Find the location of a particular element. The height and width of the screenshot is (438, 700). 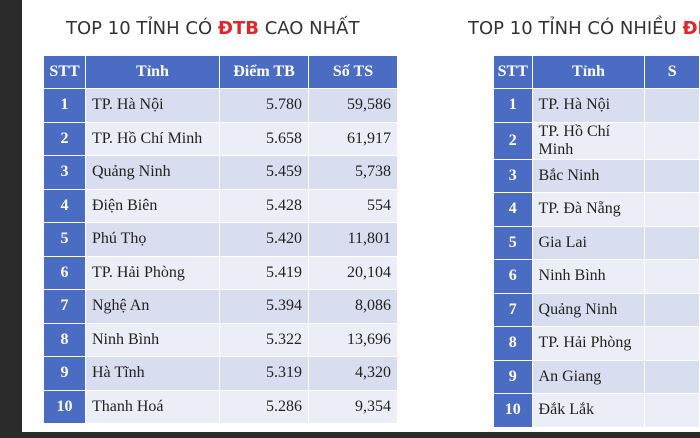

cell: 20,104 is located at coordinates (353, 273).